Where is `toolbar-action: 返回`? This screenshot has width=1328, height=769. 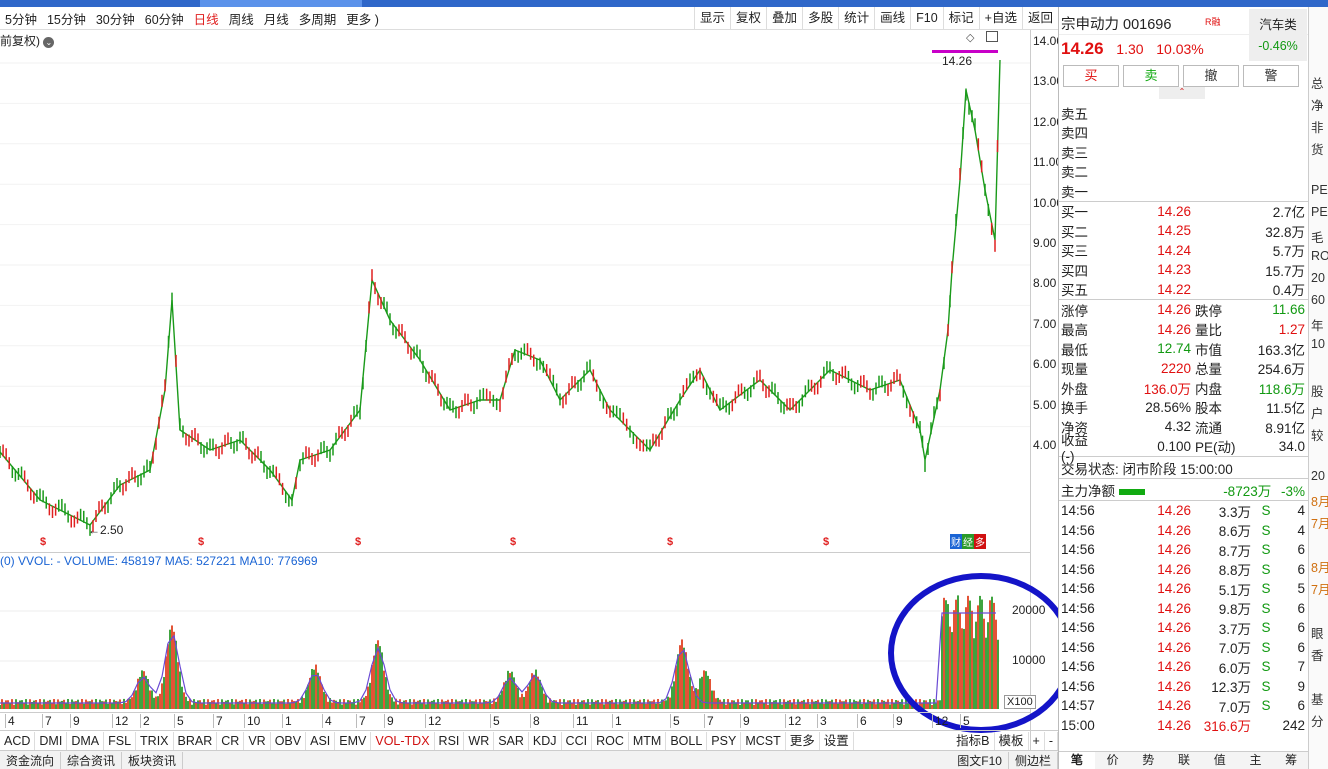
toolbar-action: 返回 is located at coordinates (1039, 18).